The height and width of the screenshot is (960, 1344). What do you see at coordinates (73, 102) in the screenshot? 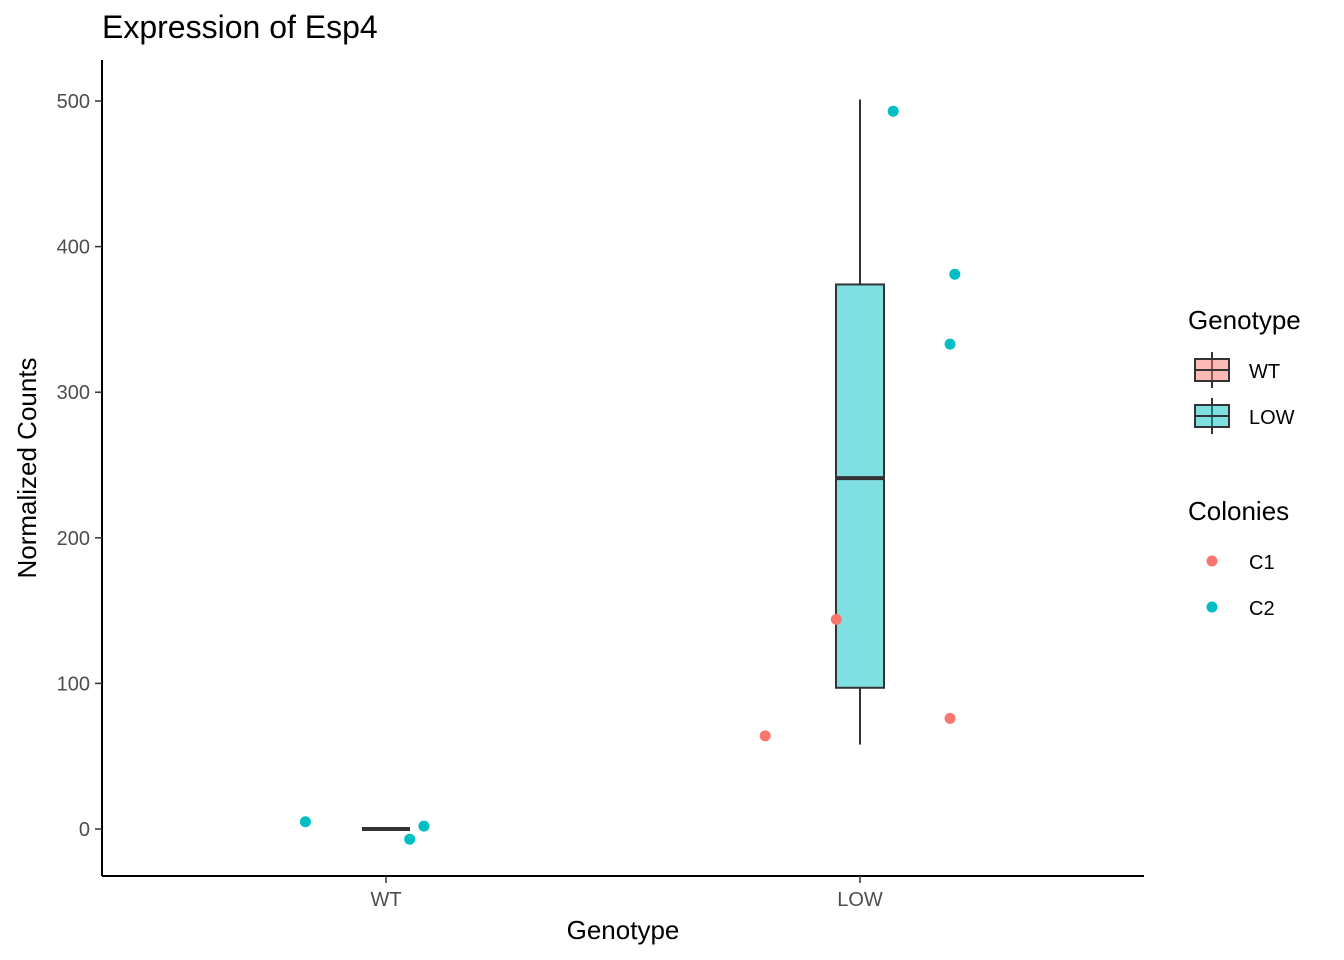
I see `y-tick-label: 500` at bounding box center [73, 102].